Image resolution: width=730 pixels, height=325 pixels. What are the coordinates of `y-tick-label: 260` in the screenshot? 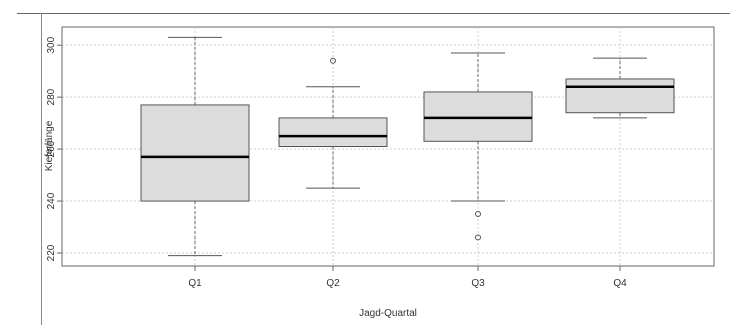 It's located at (51, 148).